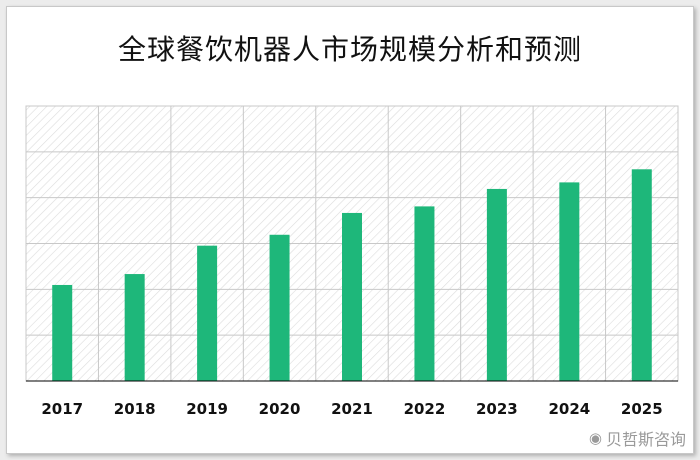  What do you see at coordinates (595, 438) in the screenshot?
I see `weibo-icon: ◉` at bounding box center [595, 438].